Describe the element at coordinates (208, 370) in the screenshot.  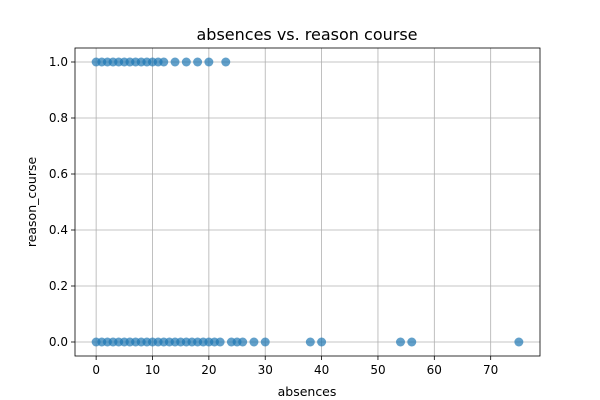
I see `x-tick-label: 20` at that location.